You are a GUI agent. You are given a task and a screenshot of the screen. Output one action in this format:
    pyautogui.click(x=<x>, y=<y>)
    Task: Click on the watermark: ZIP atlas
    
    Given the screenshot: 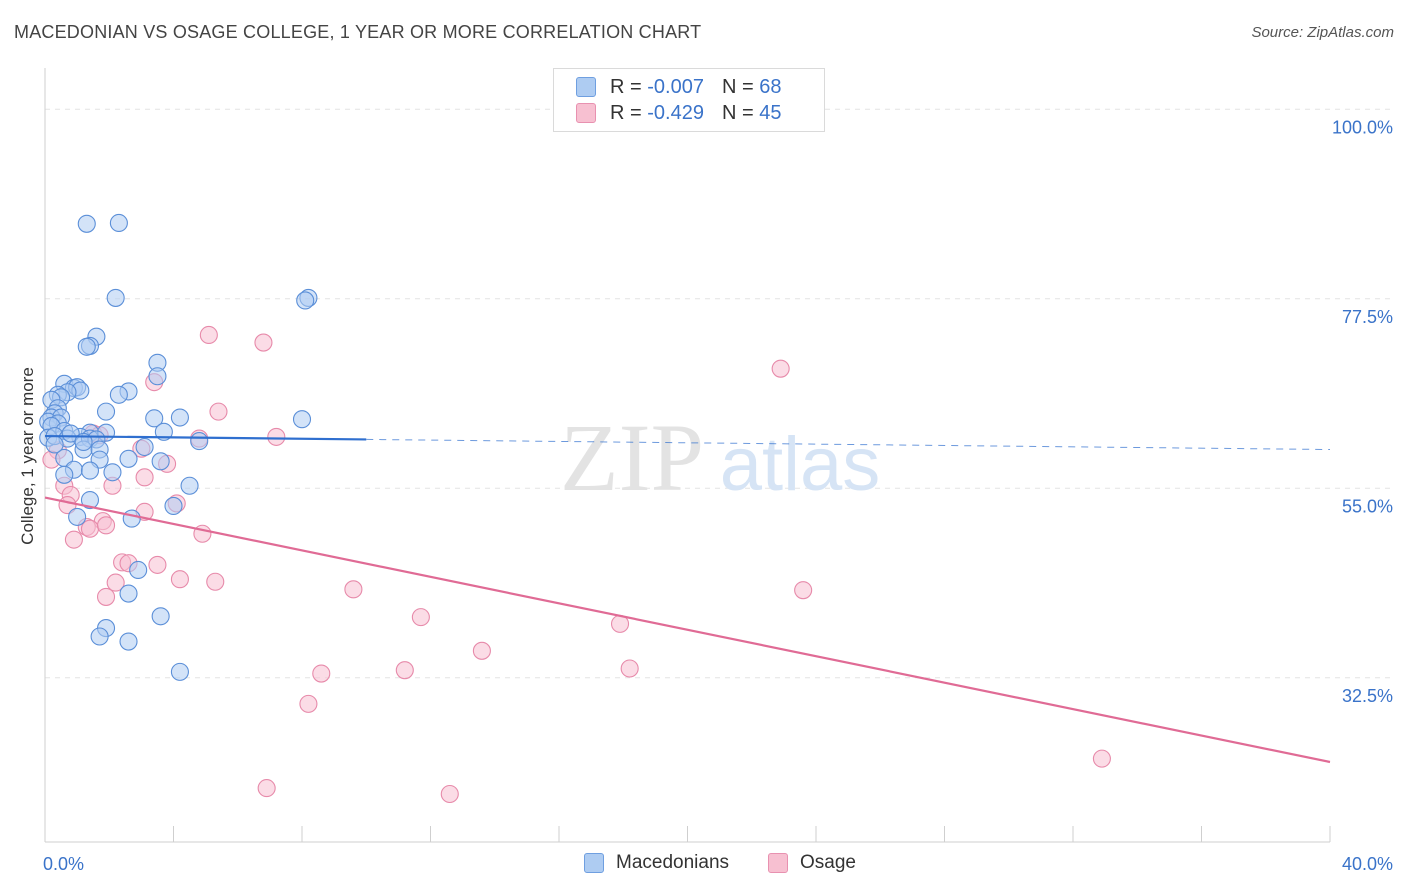 What is the action you would take?
    pyautogui.click(x=720, y=457)
    